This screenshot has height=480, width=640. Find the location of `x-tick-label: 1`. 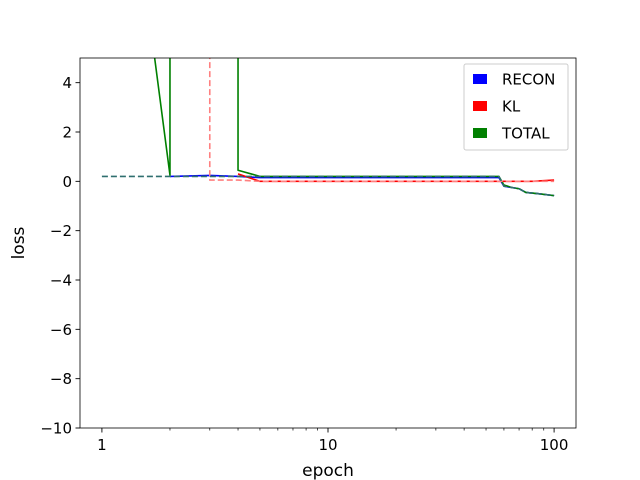

x-tick-label: 1 is located at coordinates (102, 445).